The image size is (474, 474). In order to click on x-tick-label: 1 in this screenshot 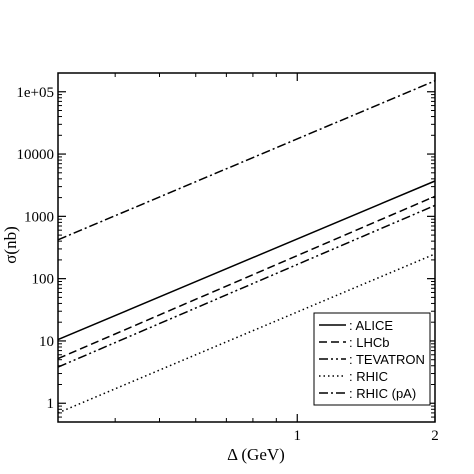, I will do `click(298, 436)`.